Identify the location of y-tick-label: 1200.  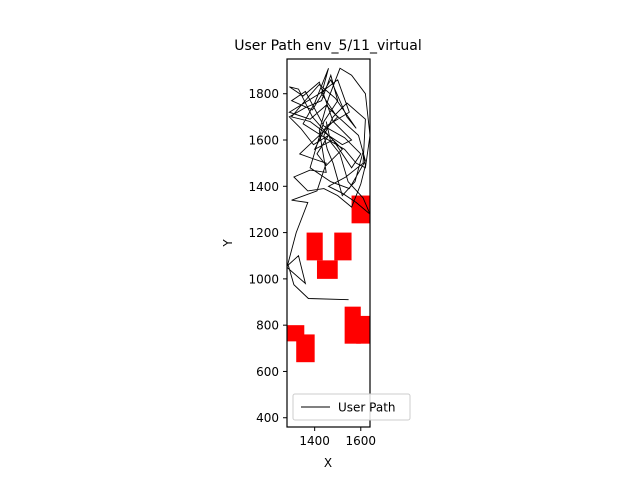
(263, 233).